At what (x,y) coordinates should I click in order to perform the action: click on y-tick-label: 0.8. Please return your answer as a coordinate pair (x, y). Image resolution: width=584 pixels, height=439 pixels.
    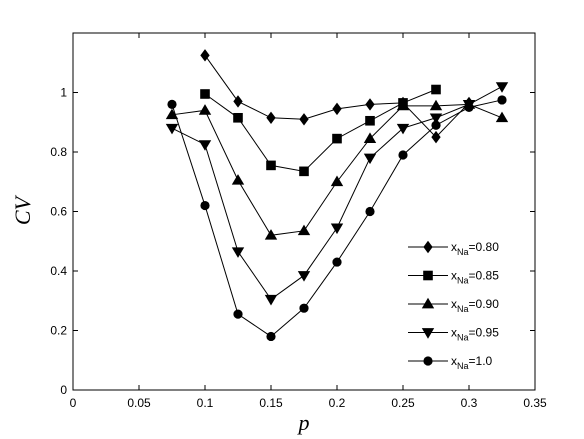
    Looking at the image, I should click on (58, 152).